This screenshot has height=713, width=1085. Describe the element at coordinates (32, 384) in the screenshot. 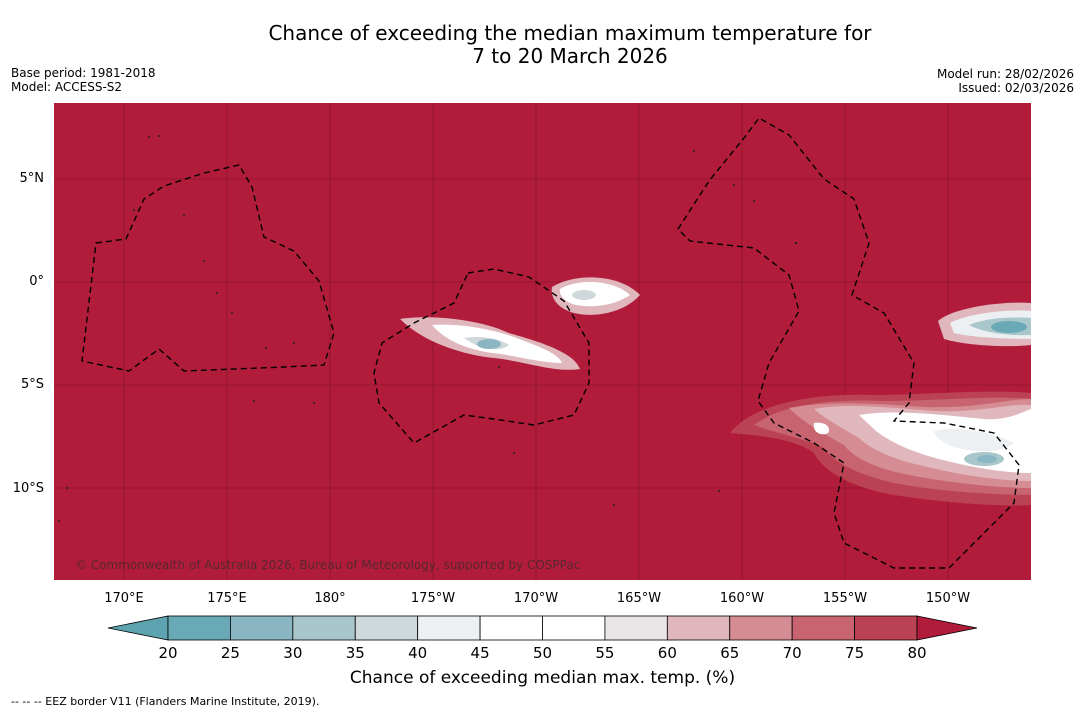

I see `lat-label-5s: 5°S` at that location.